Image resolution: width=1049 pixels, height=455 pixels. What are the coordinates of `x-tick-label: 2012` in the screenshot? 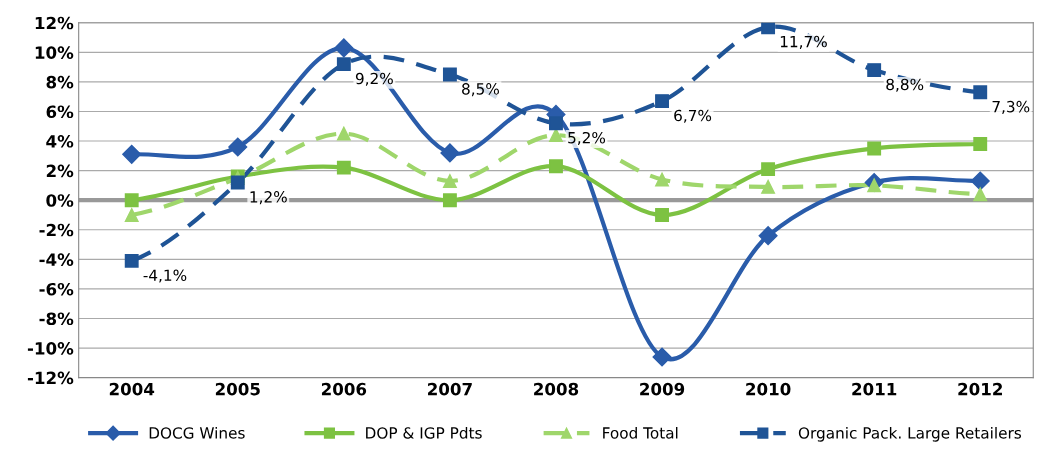 It's located at (980, 389).